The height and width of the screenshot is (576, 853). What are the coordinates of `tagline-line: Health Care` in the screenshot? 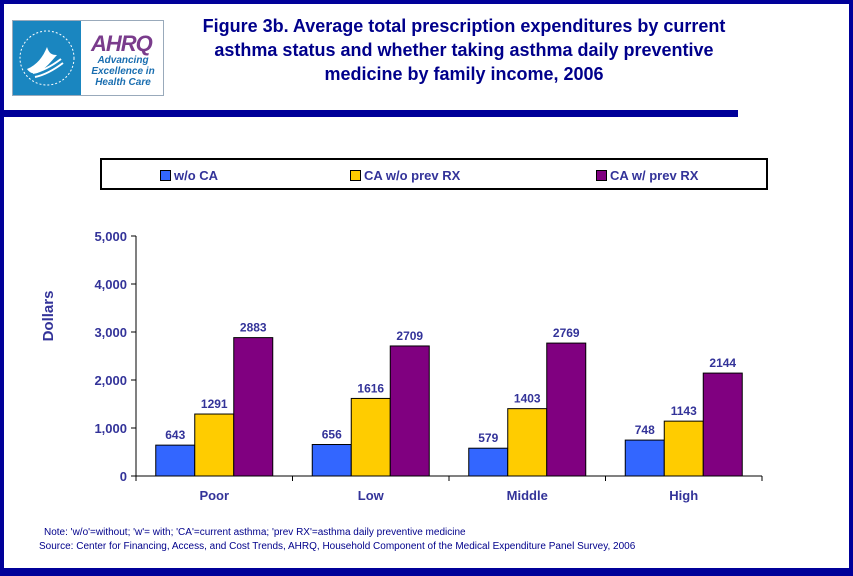 It's located at (123, 82).